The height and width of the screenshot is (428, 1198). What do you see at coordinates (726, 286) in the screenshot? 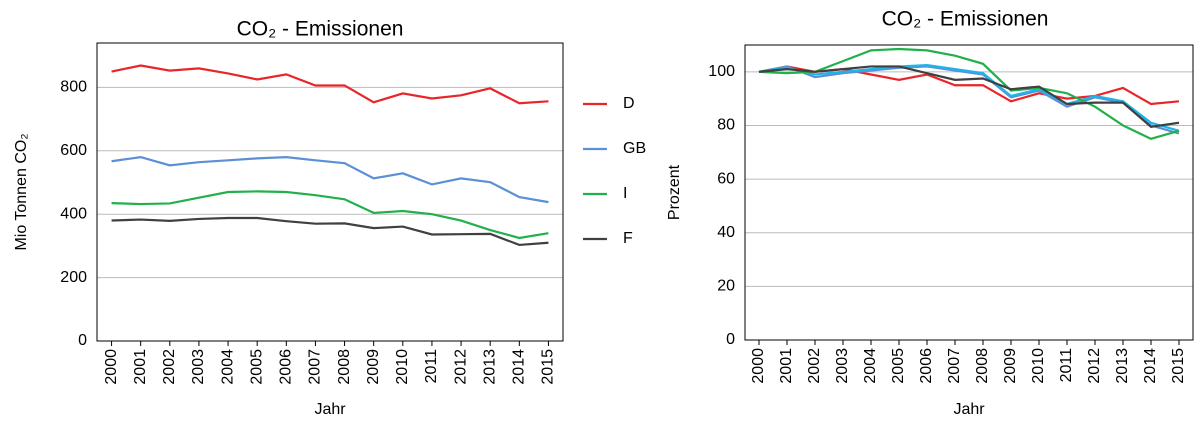
I see `y-tick-label: 20` at bounding box center [726, 286].